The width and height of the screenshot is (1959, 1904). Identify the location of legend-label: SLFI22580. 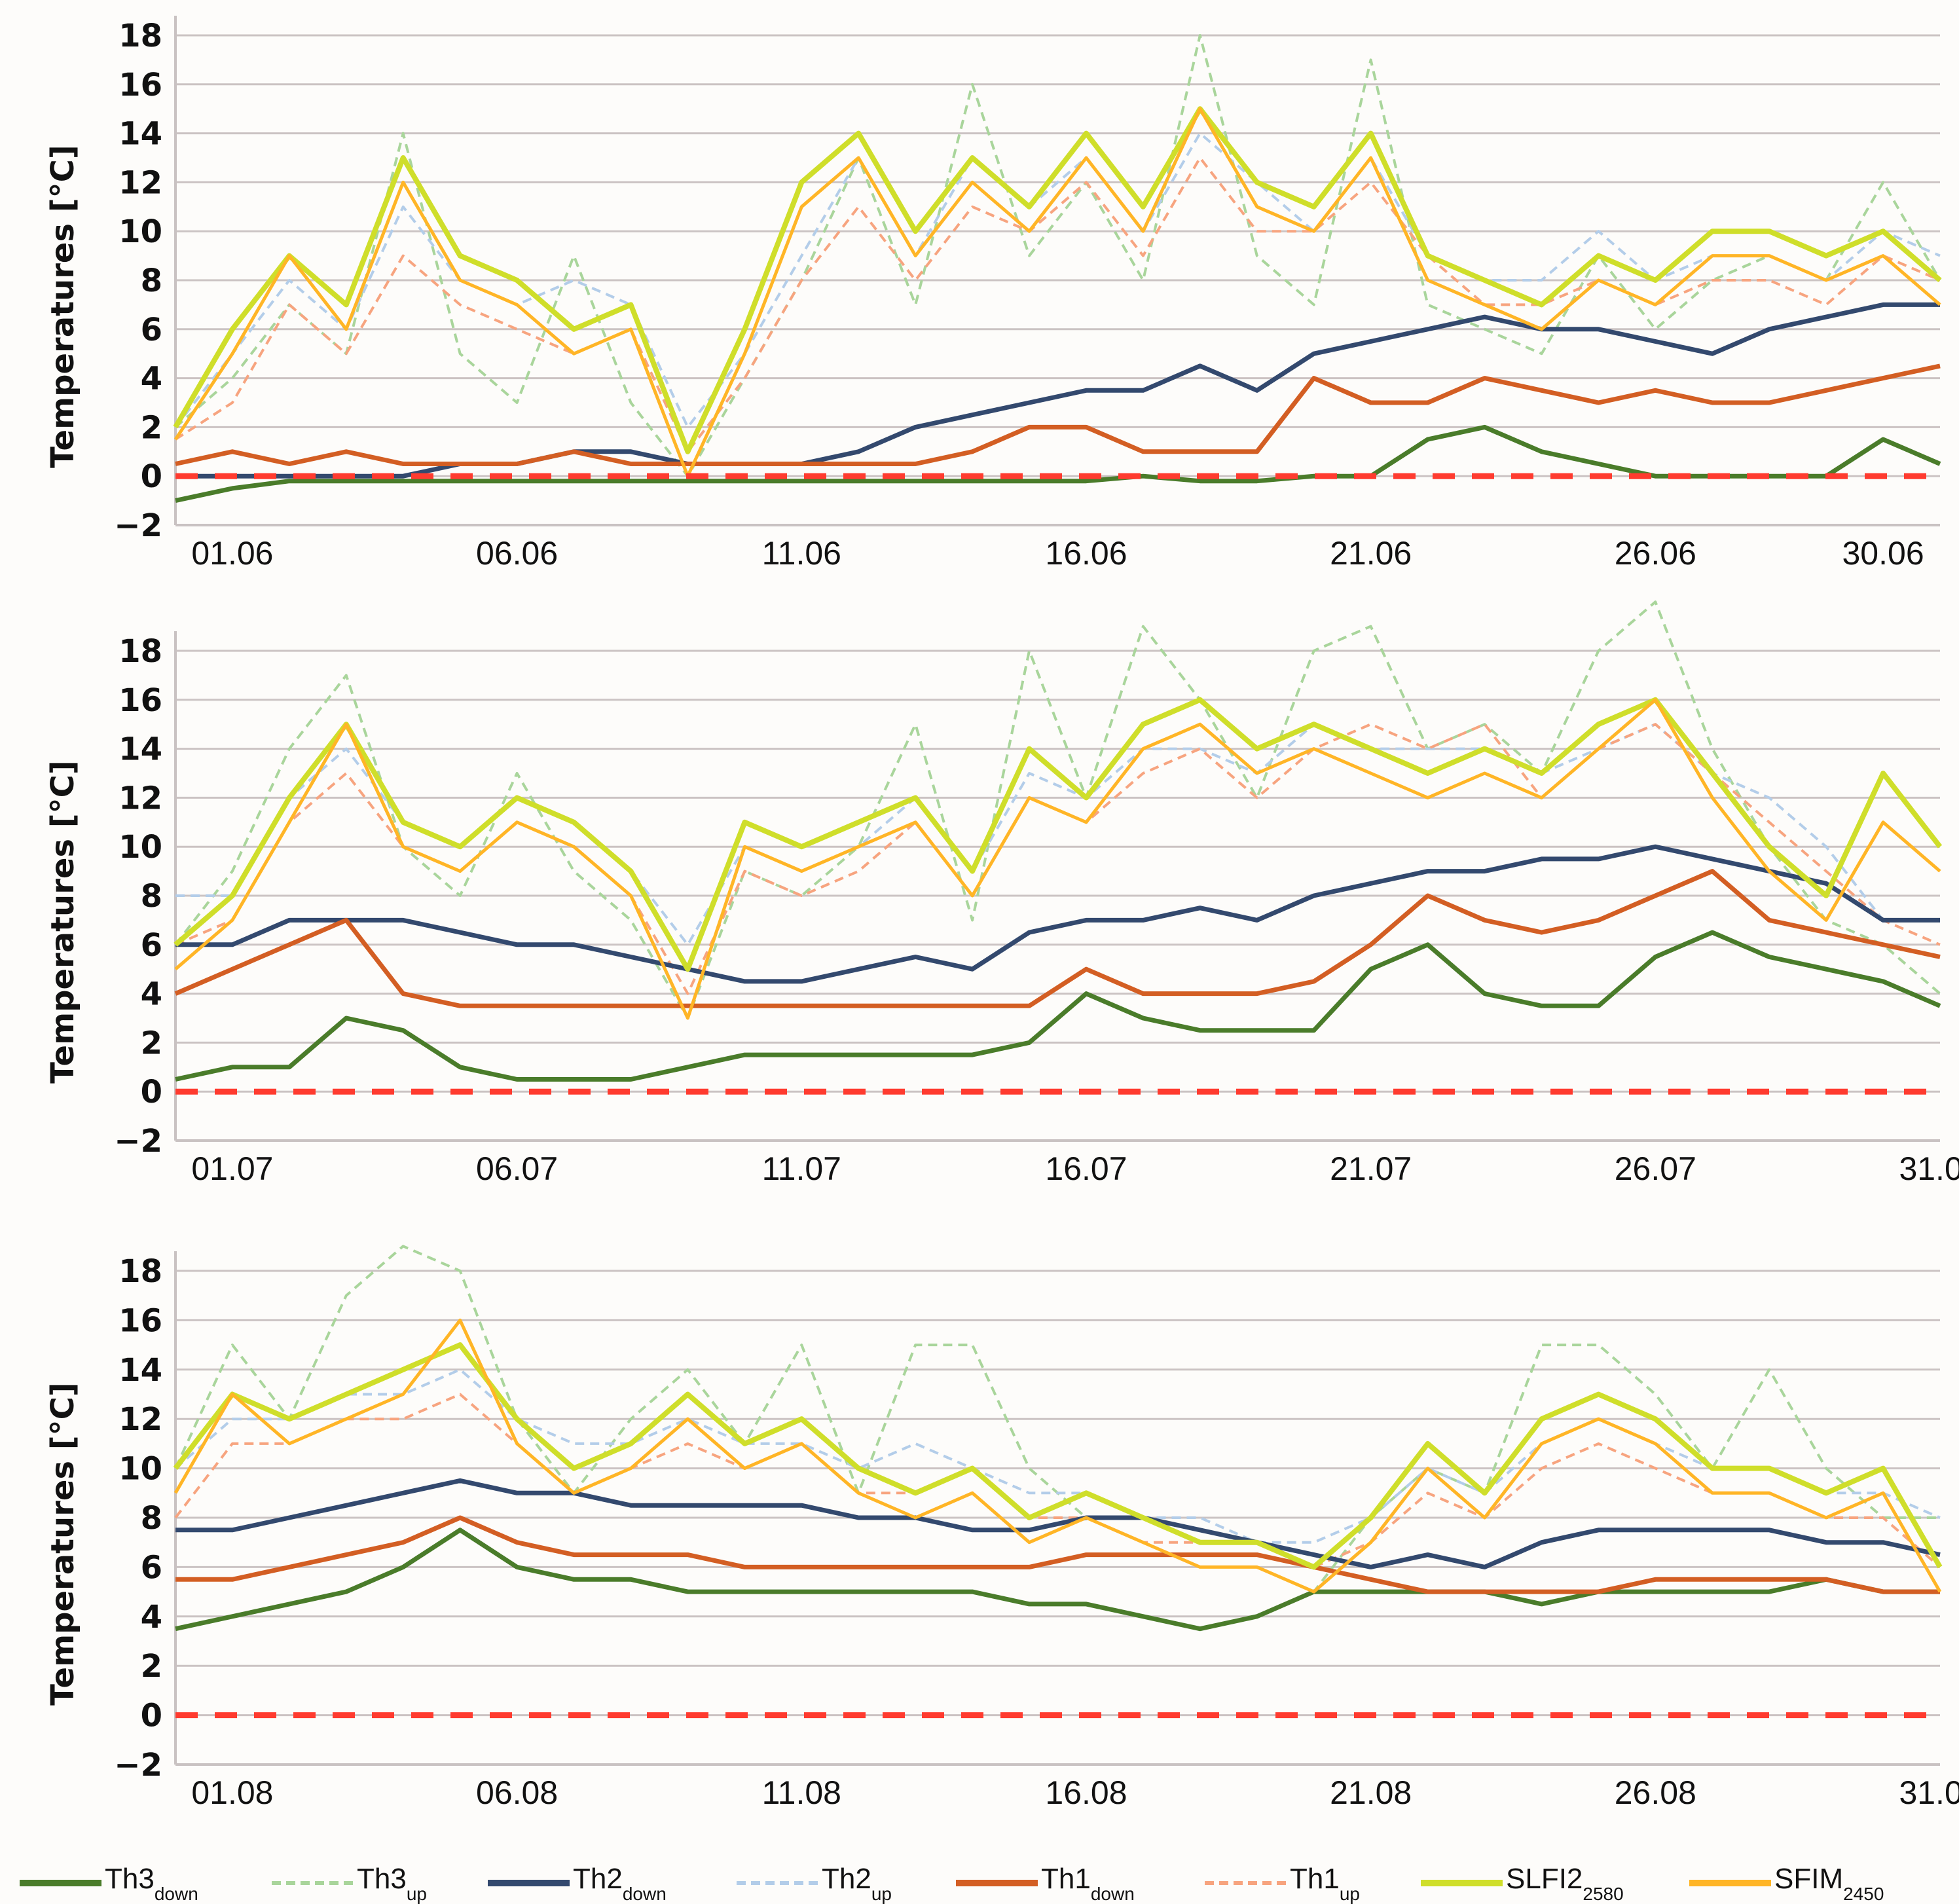
(1565, 1883).